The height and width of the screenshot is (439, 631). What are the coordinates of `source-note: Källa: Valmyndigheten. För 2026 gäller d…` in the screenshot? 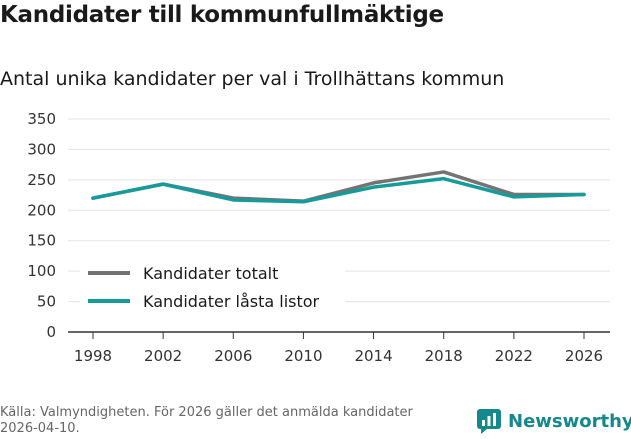 It's located at (206, 420).